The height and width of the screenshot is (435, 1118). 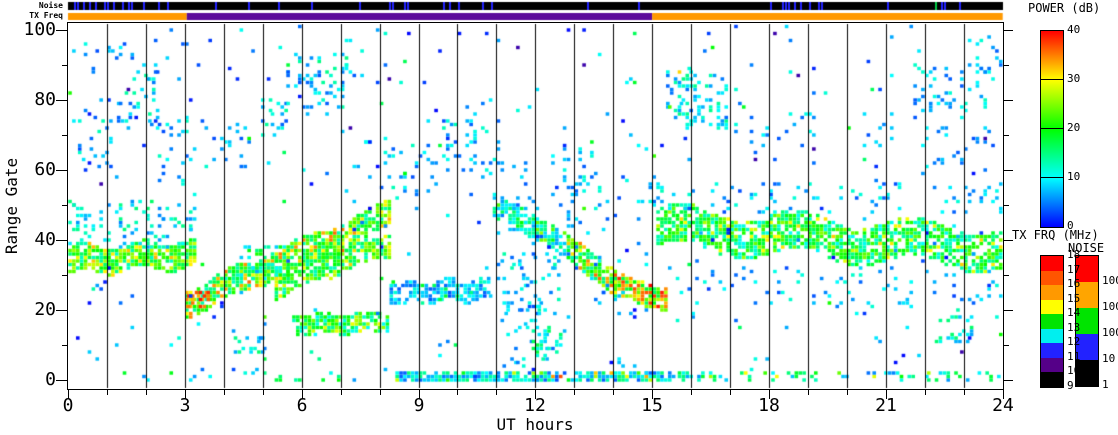 I want to click on noise-strip-label: Noise, so click(x=50, y=5).